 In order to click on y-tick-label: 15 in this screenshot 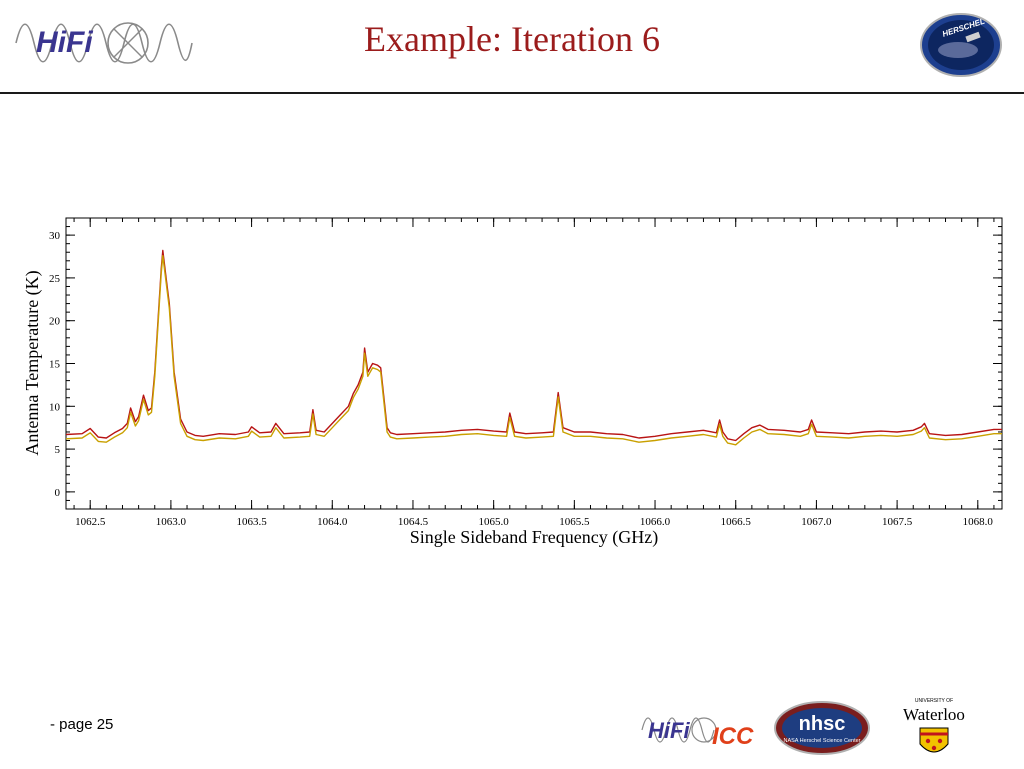, I will do `click(55, 365)`.